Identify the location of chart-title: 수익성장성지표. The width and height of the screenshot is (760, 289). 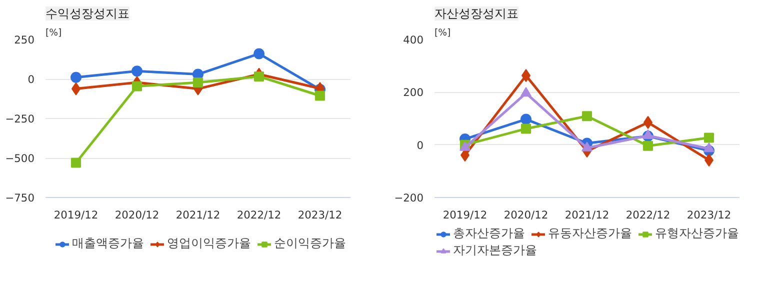
(88, 13).